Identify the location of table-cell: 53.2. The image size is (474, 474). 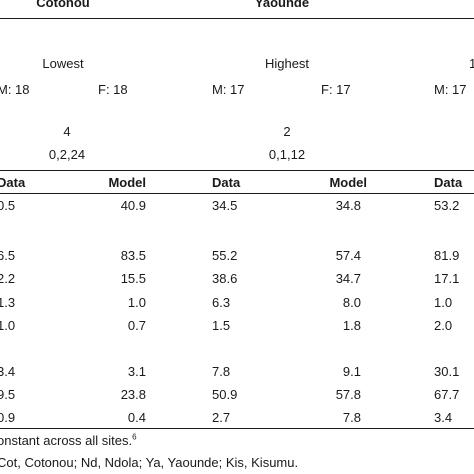
(447, 205).